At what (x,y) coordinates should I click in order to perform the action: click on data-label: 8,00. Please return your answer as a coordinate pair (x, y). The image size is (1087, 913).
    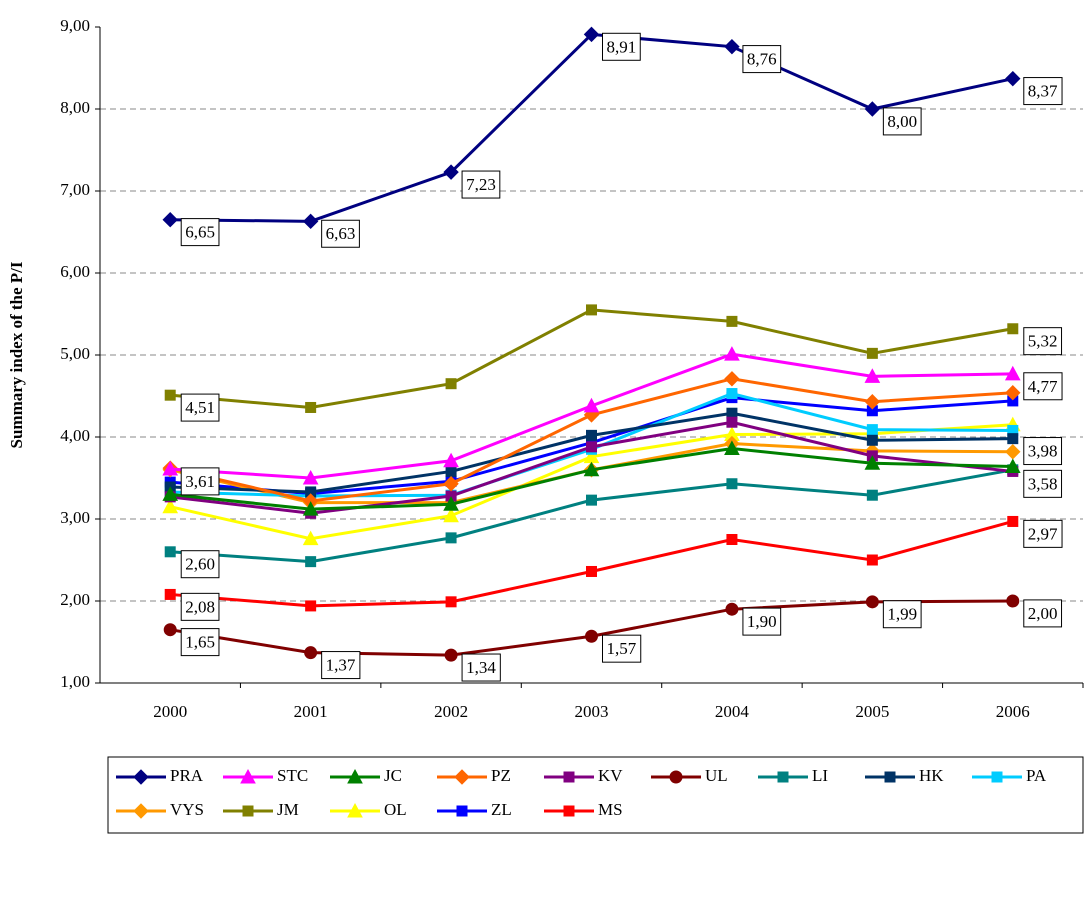
    Looking at the image, I should click on (902, 121).